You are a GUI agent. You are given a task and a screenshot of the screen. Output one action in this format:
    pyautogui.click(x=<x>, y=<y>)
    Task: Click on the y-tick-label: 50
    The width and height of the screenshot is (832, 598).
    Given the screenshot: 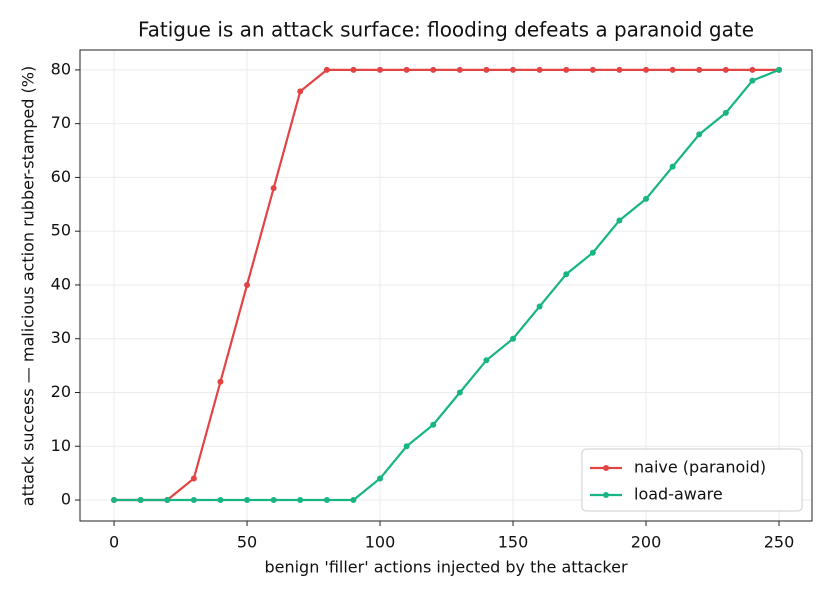 What is the action you would take?
    pyautogui.click(x=61, y=230)
    